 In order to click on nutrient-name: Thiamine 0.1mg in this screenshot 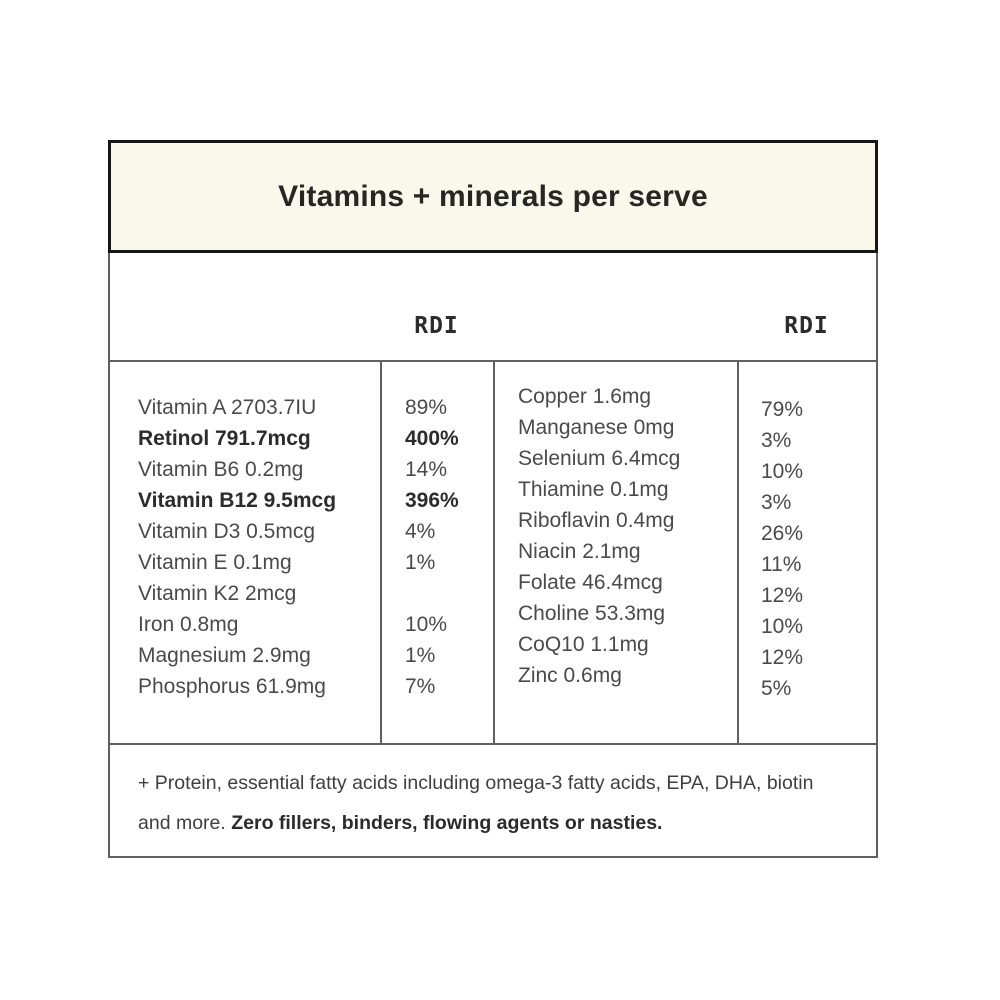, I will do `click(593, 489)`.